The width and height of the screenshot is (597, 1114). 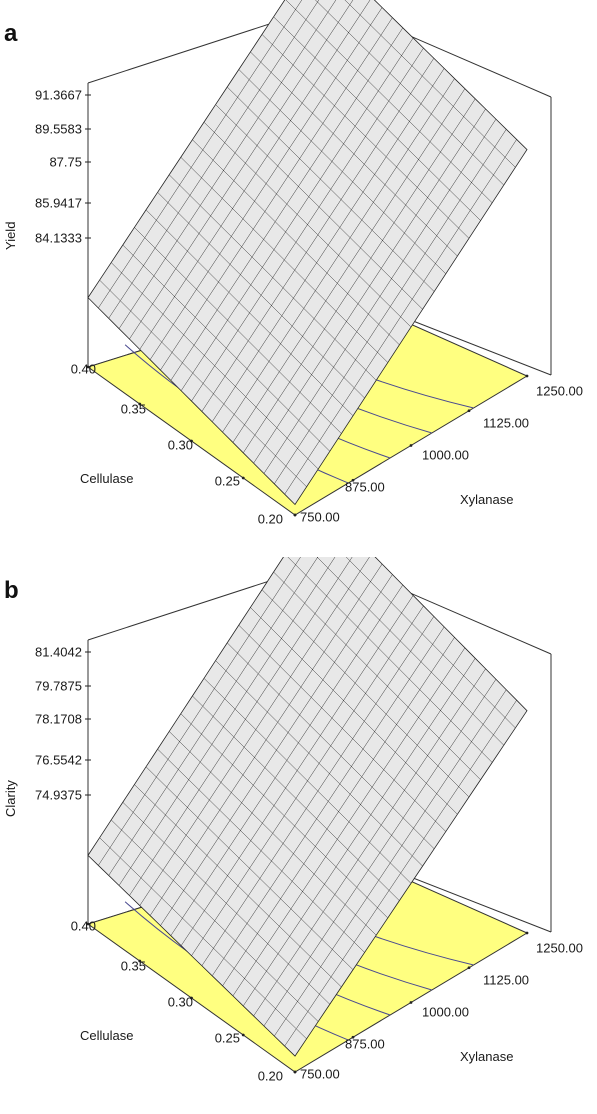 I want to click on z-axis-title-b: Clarity, so click(x=10, y=798).